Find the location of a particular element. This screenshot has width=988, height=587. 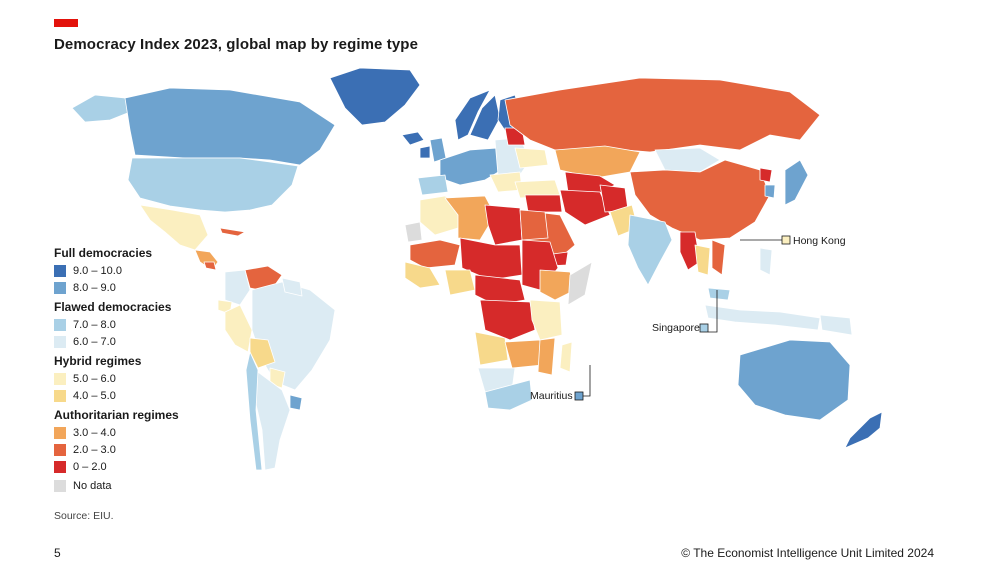

page-number: 5 is located at coordinates (57, 553).